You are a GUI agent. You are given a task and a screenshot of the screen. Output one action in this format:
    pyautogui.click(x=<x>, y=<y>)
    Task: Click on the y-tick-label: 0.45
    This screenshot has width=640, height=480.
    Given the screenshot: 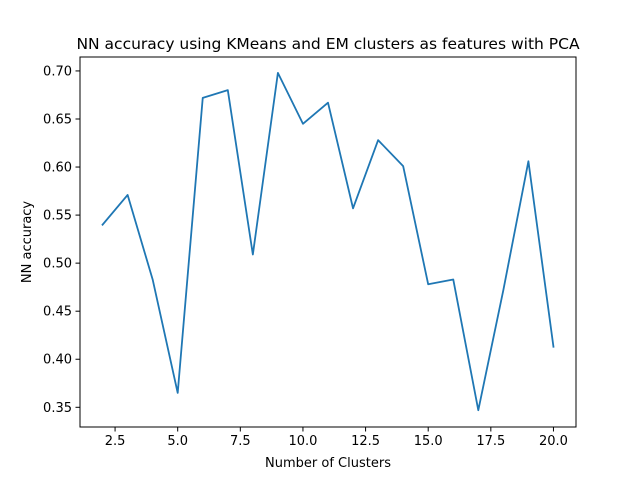 What is the action you would take?
    pyautogui.click(x=57, y=312)
    